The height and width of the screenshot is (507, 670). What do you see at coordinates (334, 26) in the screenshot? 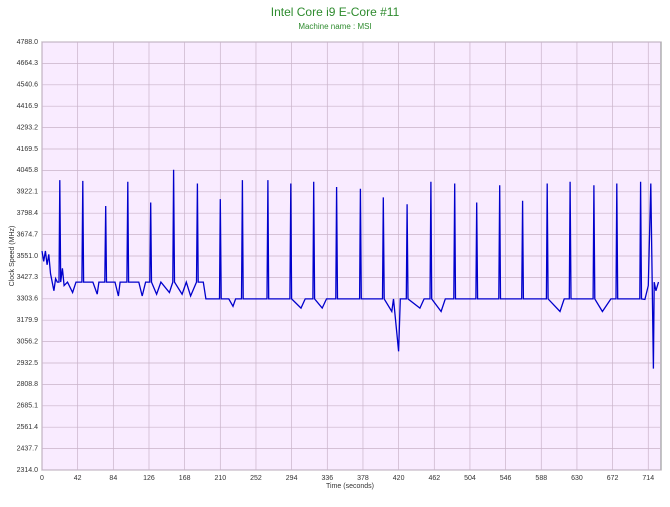
I see `chart-subtitle: Machine name : MSI` at bounding box center [334, 26].